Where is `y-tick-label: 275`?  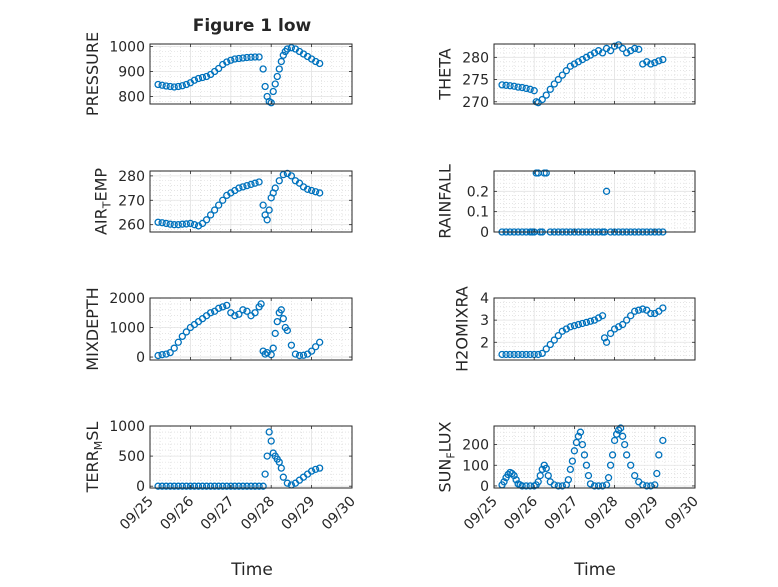
y-tick-label: 275 is located at coordinates (475, 81).